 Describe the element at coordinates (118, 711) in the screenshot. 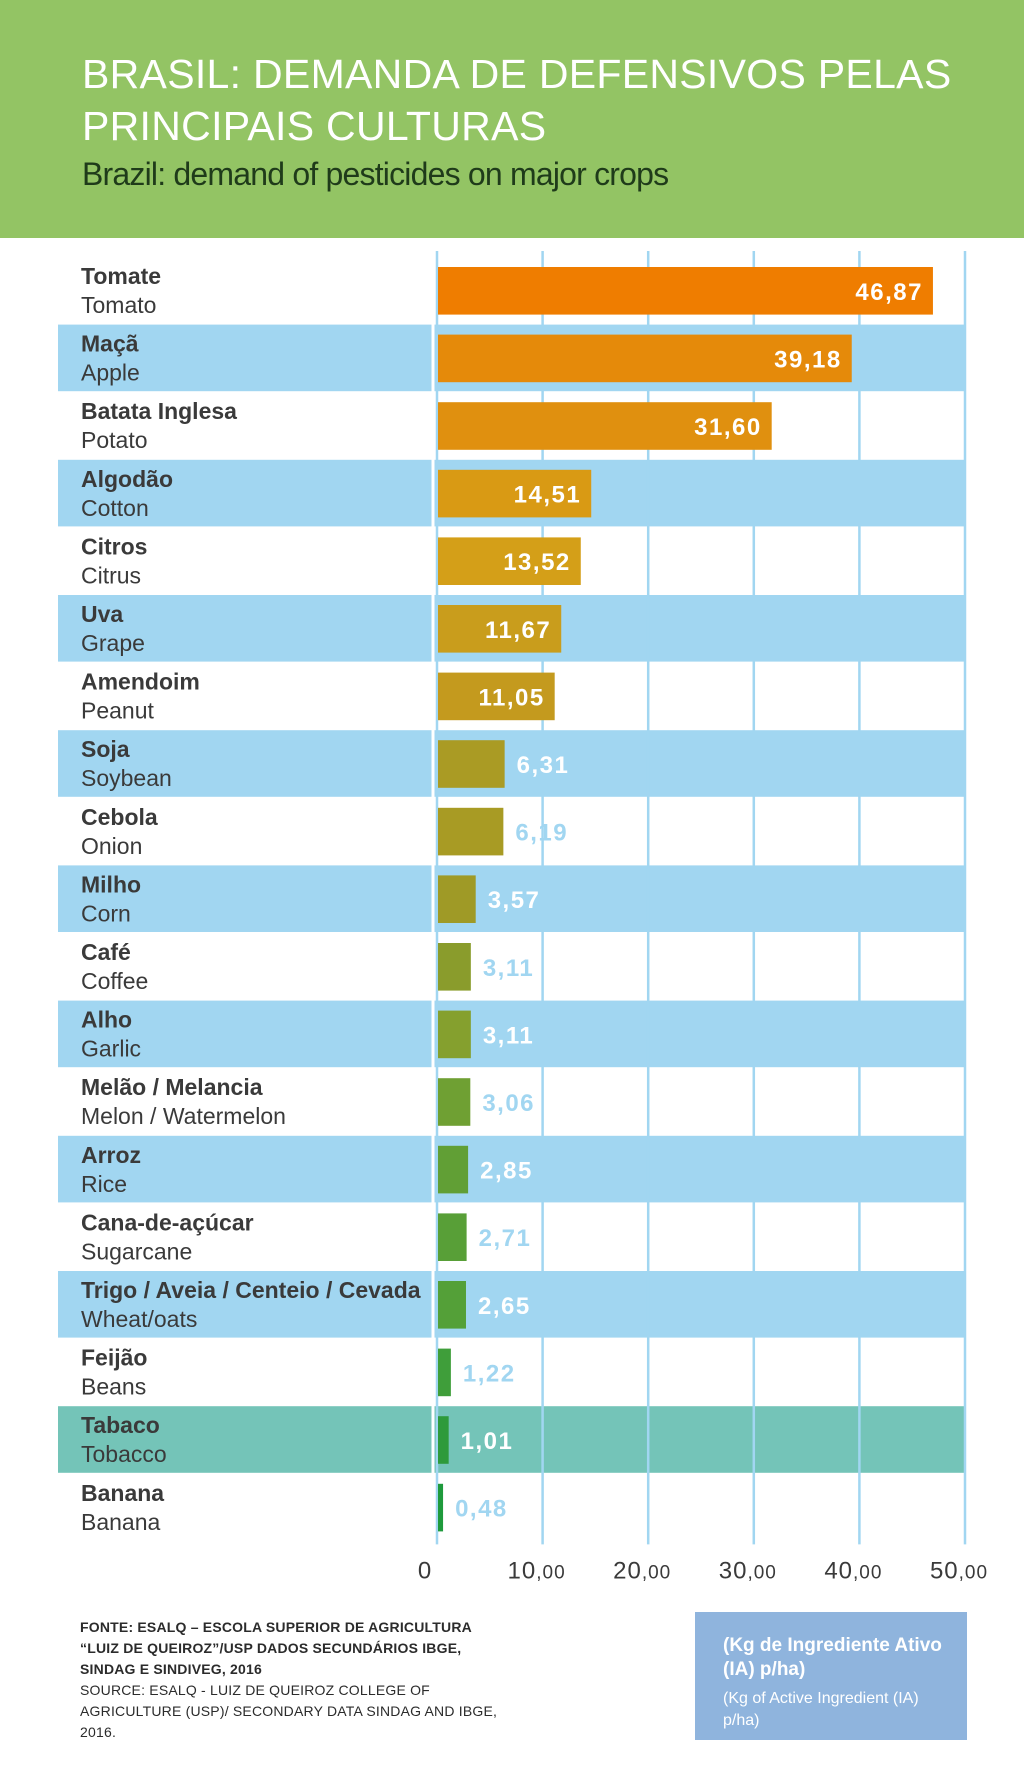

I see `category-label-en: Peanut` at that location.